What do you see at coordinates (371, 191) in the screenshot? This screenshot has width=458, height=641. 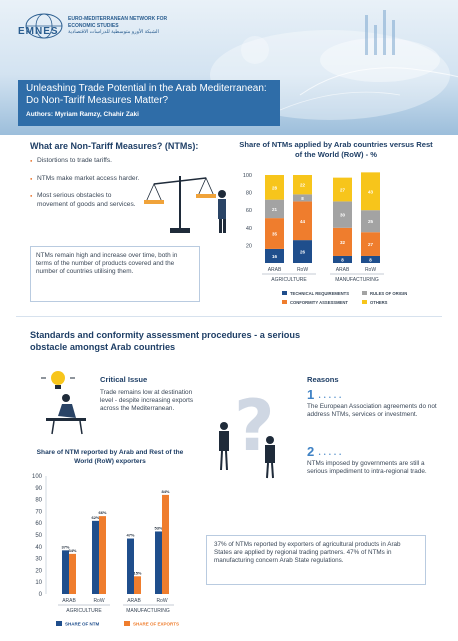 I see `data-label: 43` at bounding box center [371, 191].